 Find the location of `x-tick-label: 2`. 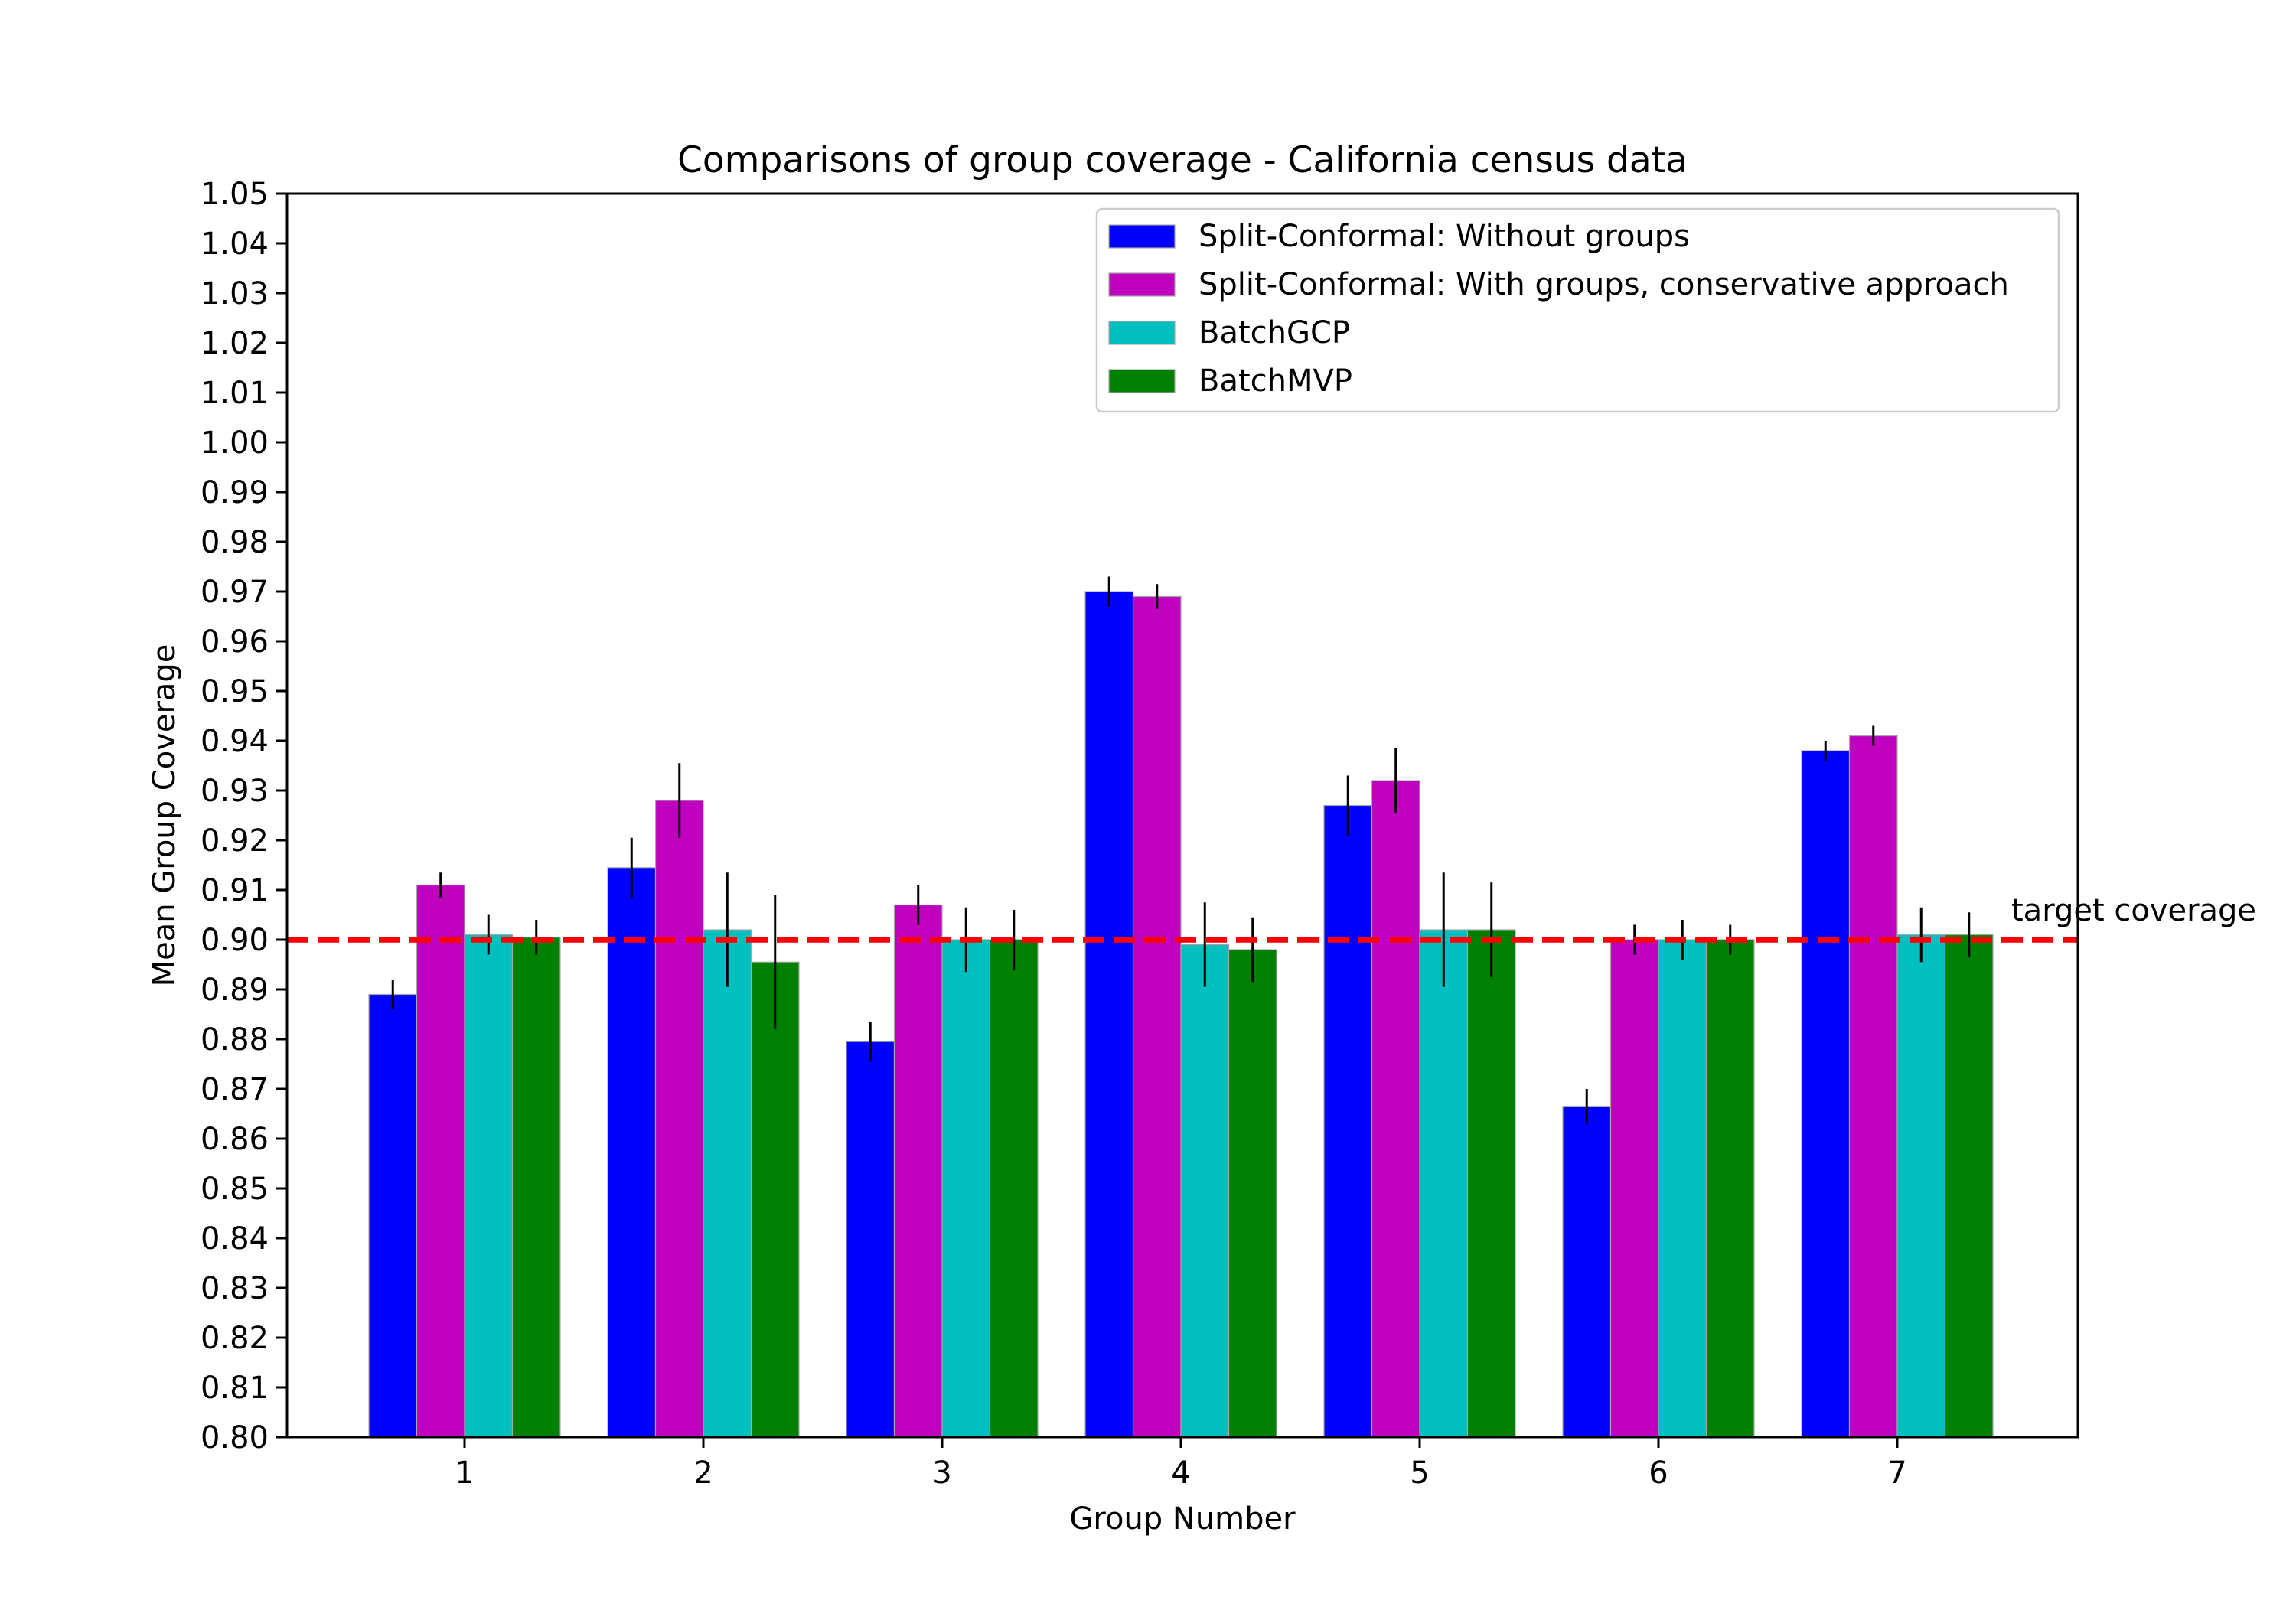

x-tick-label: 2 is located at coordinates (703, 1473).